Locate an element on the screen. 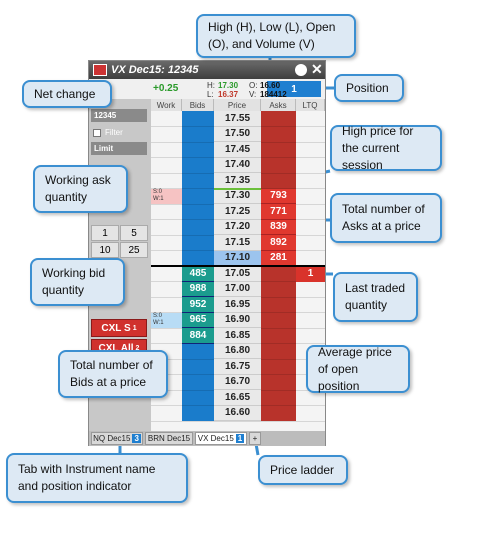  column-header: LTQ is located at coordinates (310, 105).